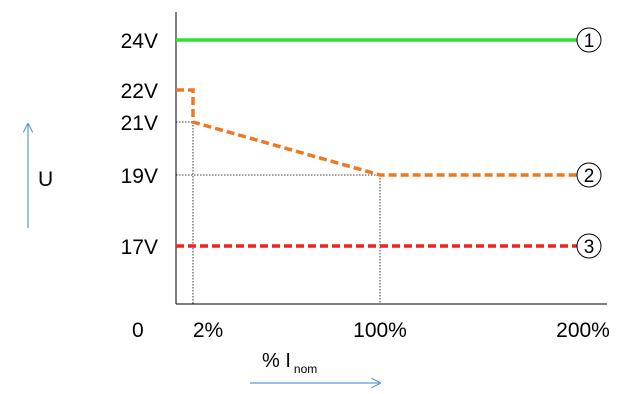  I want to click on series-marker-label-2: 2, so click(589, 176).